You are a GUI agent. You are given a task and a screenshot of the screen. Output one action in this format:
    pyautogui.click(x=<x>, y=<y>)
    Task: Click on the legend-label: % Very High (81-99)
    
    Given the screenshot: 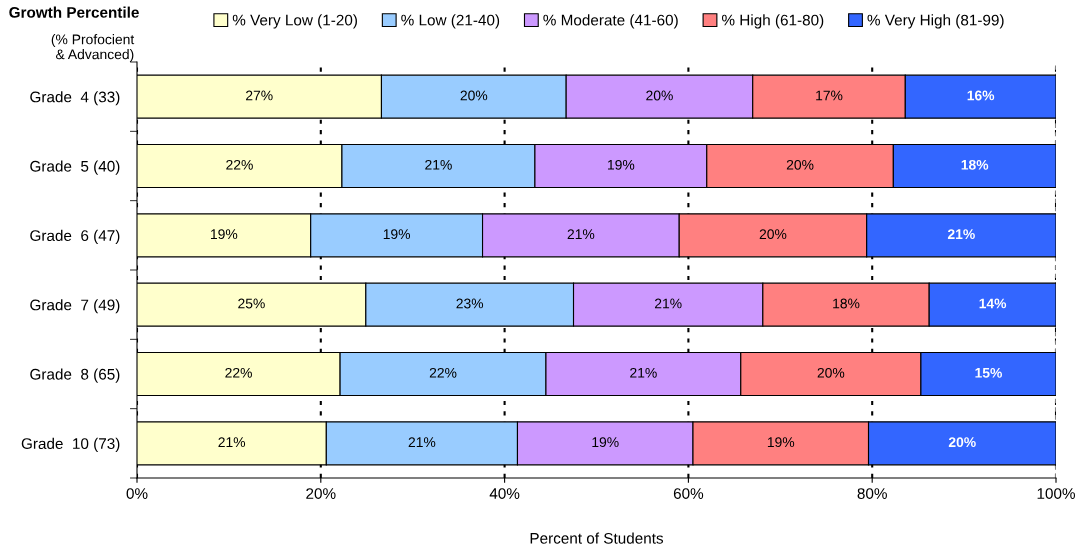 What is the action you would take?
    pyautogui.click(x=935, y=21)
    